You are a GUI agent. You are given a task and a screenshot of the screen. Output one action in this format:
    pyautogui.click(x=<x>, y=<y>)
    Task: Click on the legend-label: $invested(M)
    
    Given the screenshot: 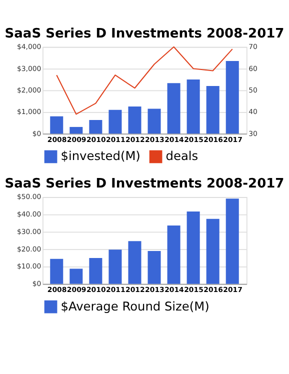 What is the action you would take?
    pyautogui.click(x=100, y=156)
    